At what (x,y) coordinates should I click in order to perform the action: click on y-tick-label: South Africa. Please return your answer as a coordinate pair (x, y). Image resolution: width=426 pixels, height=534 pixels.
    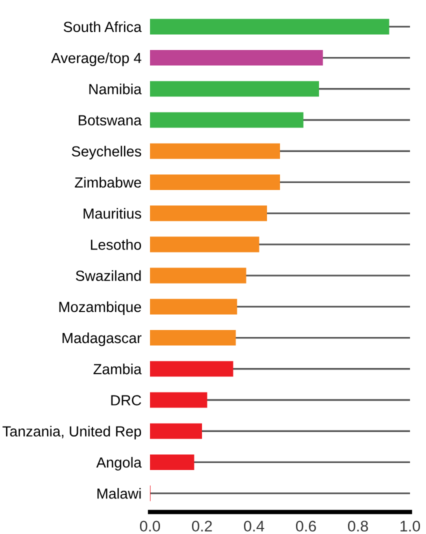
    Looking at the image, I should click on (103, 26).